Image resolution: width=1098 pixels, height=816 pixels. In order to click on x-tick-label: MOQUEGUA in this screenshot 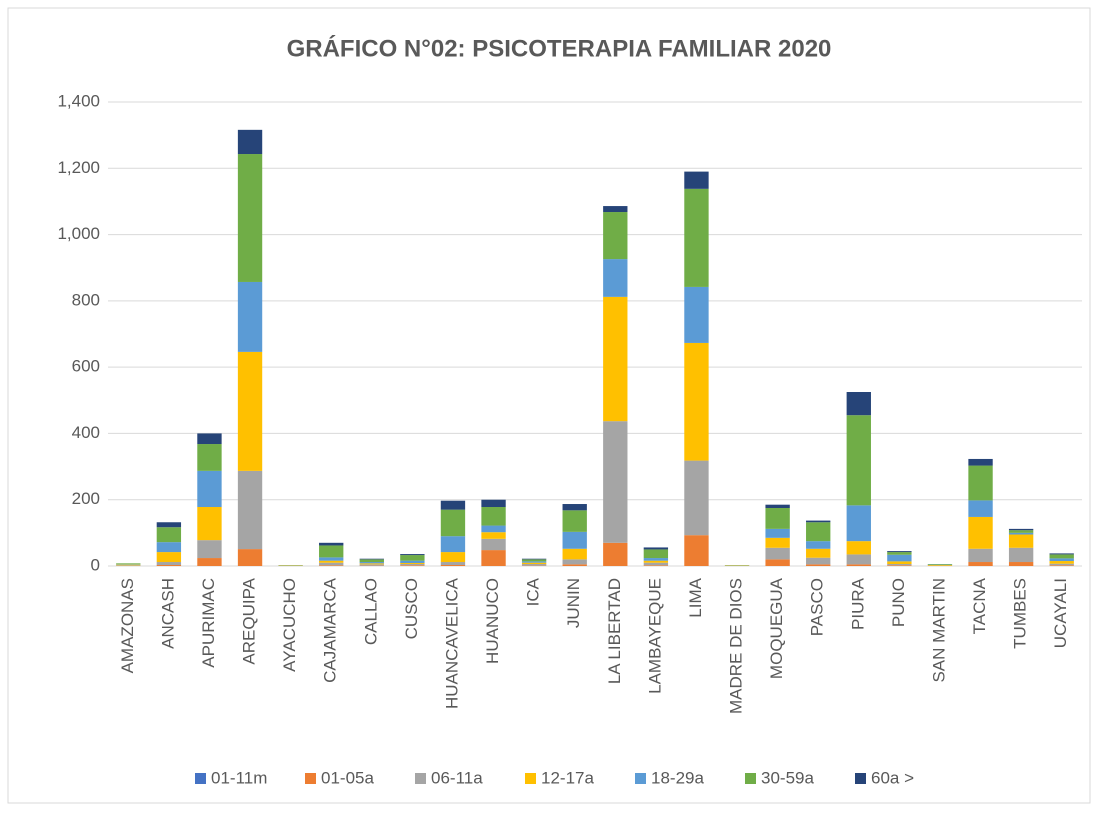, I will do `click(776, 628)`.